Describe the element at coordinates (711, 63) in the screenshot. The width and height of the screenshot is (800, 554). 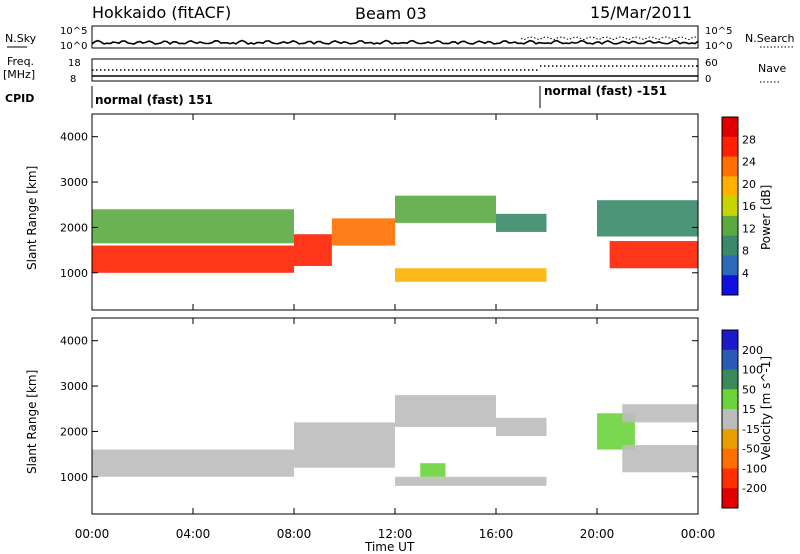
I see `nave-tick-high: 60` at that location.